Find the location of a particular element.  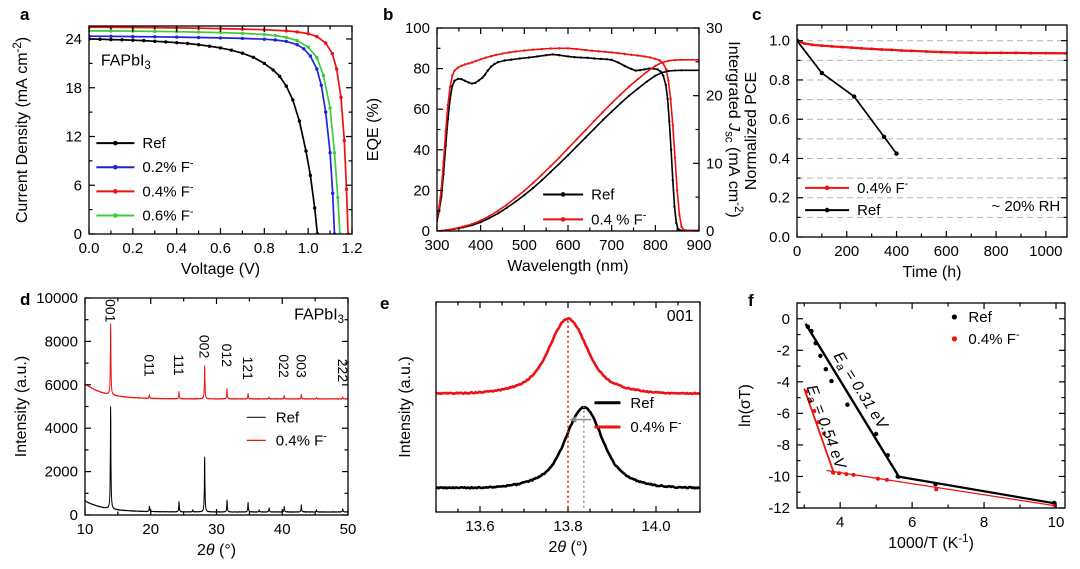

text-run: 011 is located at coordinates (149, 365).